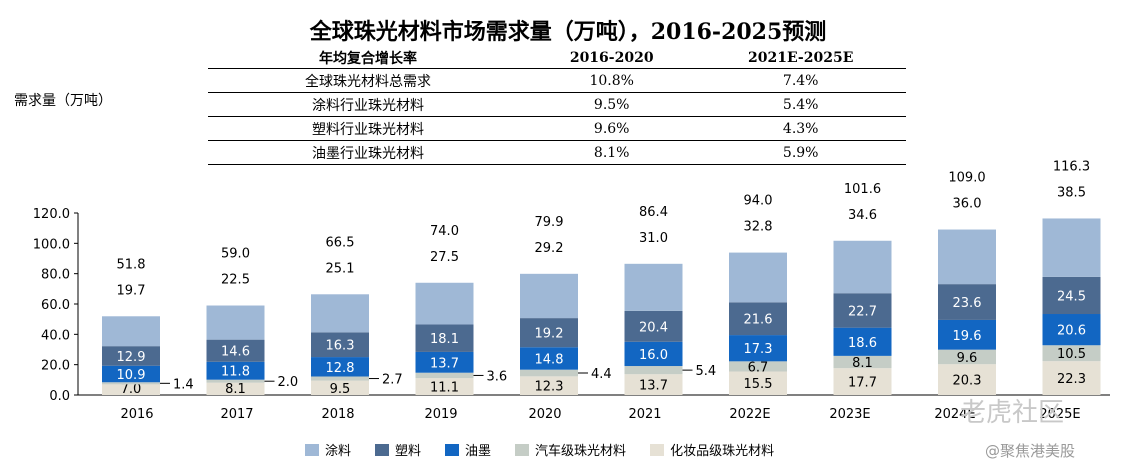 The width and height of the screenshot is (1136, 473). What do you see at coordinates (340, 242) in the screenshot?
I see `total-label: 66.5` at bounding box center [340, 242].